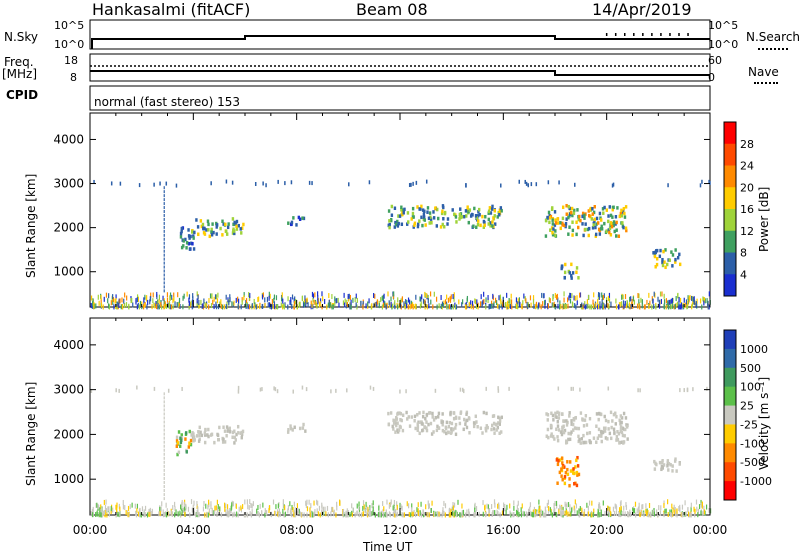 The height and width of the screenshot is (554, 800). What do you see at coordinates (68, 272) in the screenshot?
I see `ytick-label-power-3: 1000` at bounding box center [68, 272].